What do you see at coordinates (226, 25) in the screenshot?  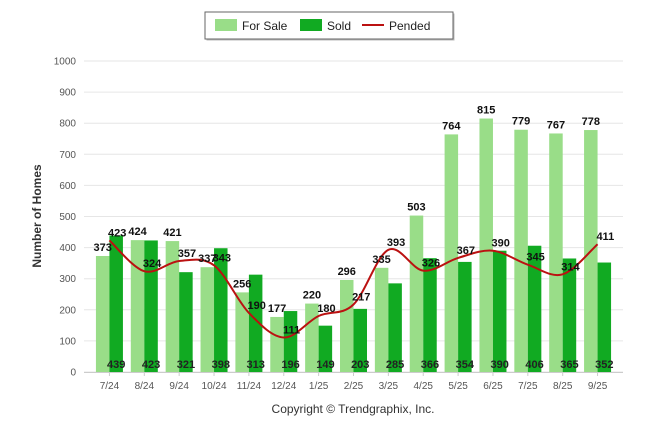 I see `legend-swatch-for-sale` at bounding box center [226, 25].